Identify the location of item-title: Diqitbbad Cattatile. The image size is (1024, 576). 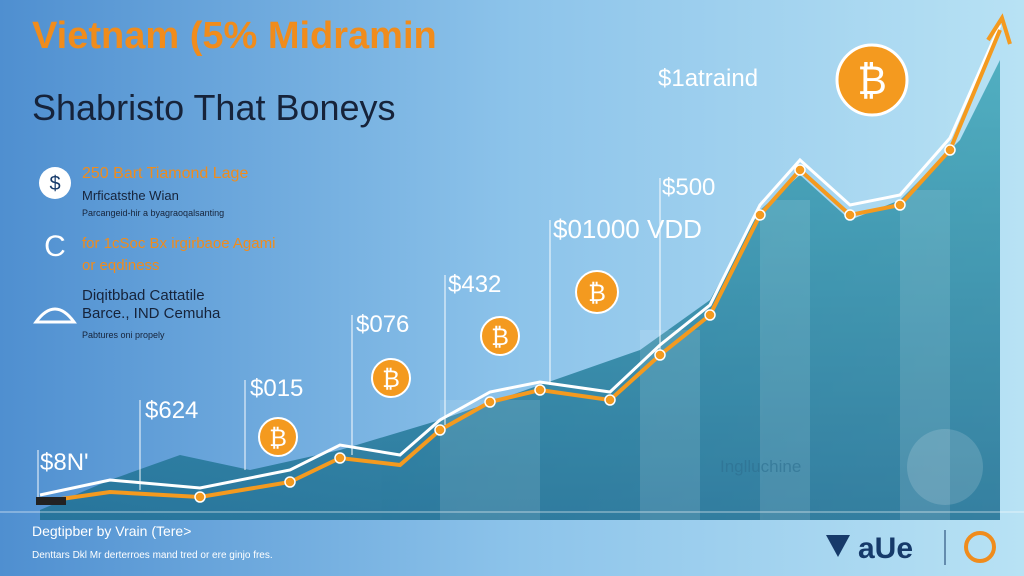
(143, 295).